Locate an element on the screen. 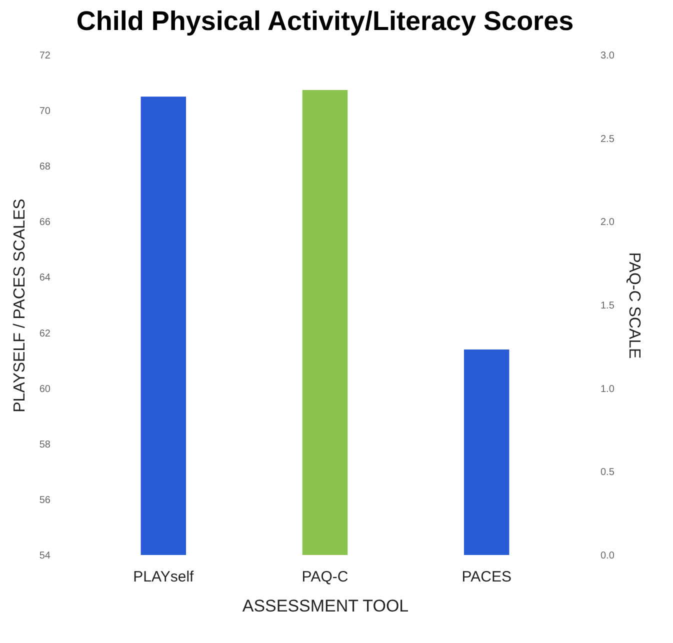 Image resolution: width=673 pixels, height=643 pixels. y-axis-title: PLAYSELF / PACES SCALES is located at coordinates (19, 305).